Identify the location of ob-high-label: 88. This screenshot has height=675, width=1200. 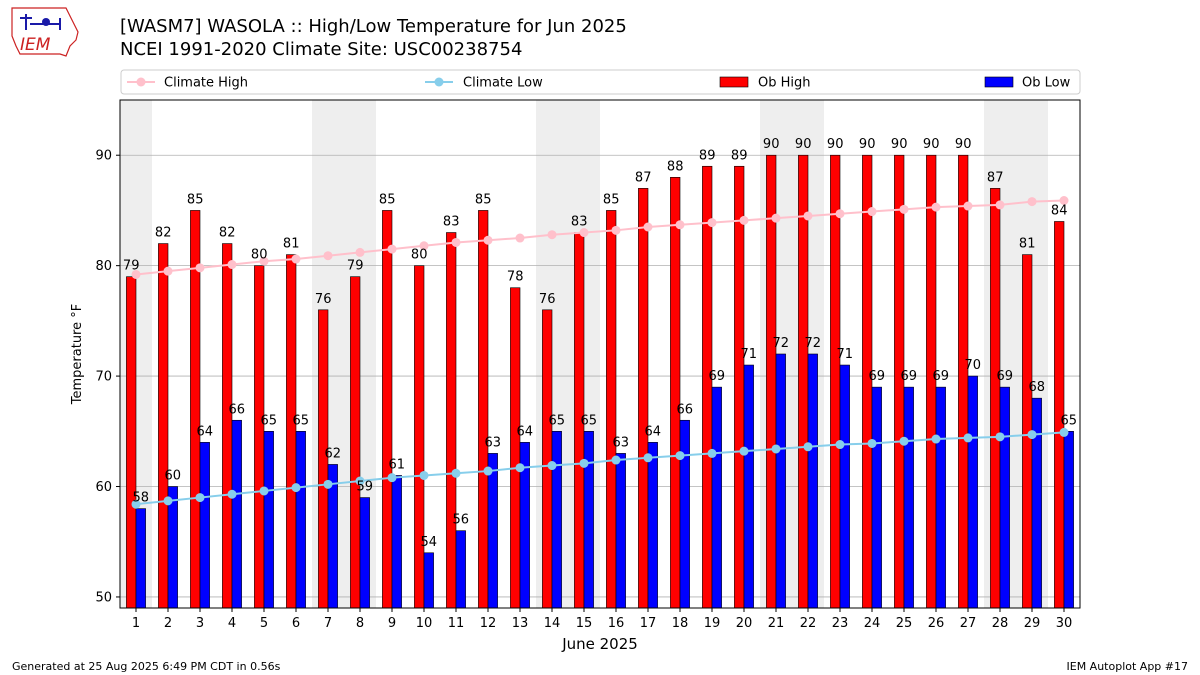
(675, 166).